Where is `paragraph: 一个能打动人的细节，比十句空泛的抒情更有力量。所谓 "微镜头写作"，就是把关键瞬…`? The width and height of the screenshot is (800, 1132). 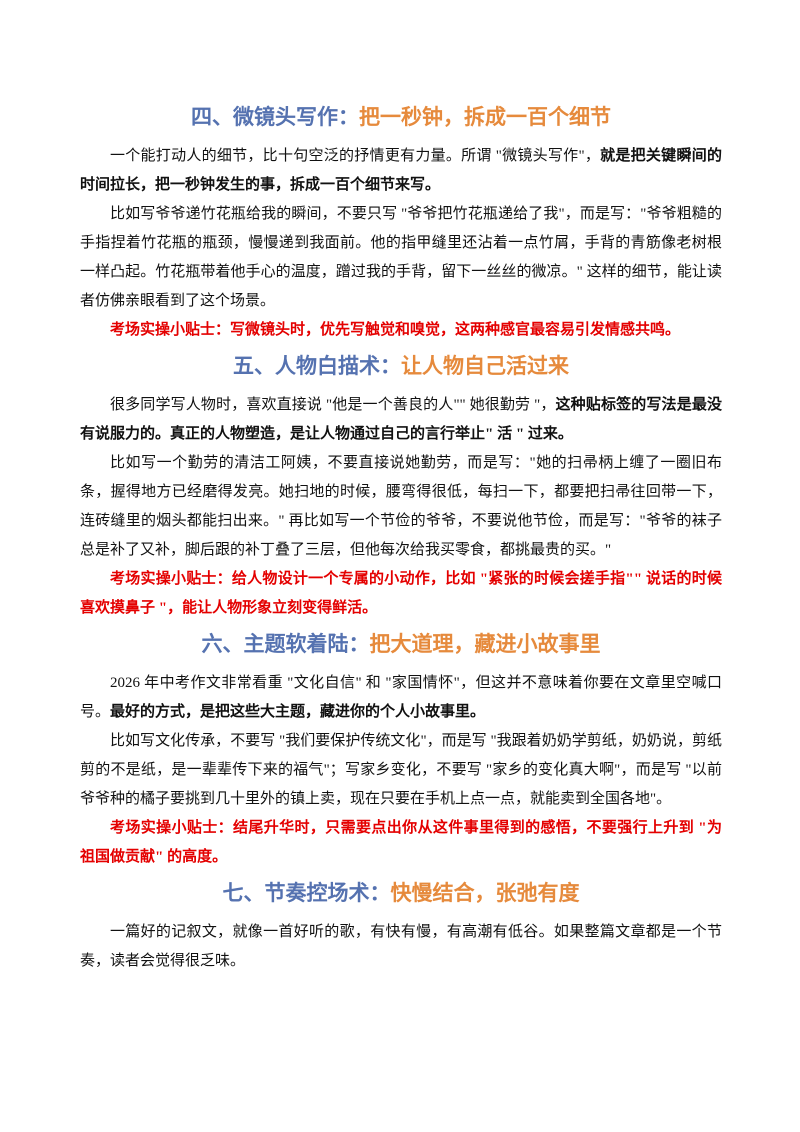
paragraph: 一个能打动人的细节，比十句空泛的抒情更有力量。所谓 "微镜头写作"，就是把关键瞬… is located at coordinates (401, 171).